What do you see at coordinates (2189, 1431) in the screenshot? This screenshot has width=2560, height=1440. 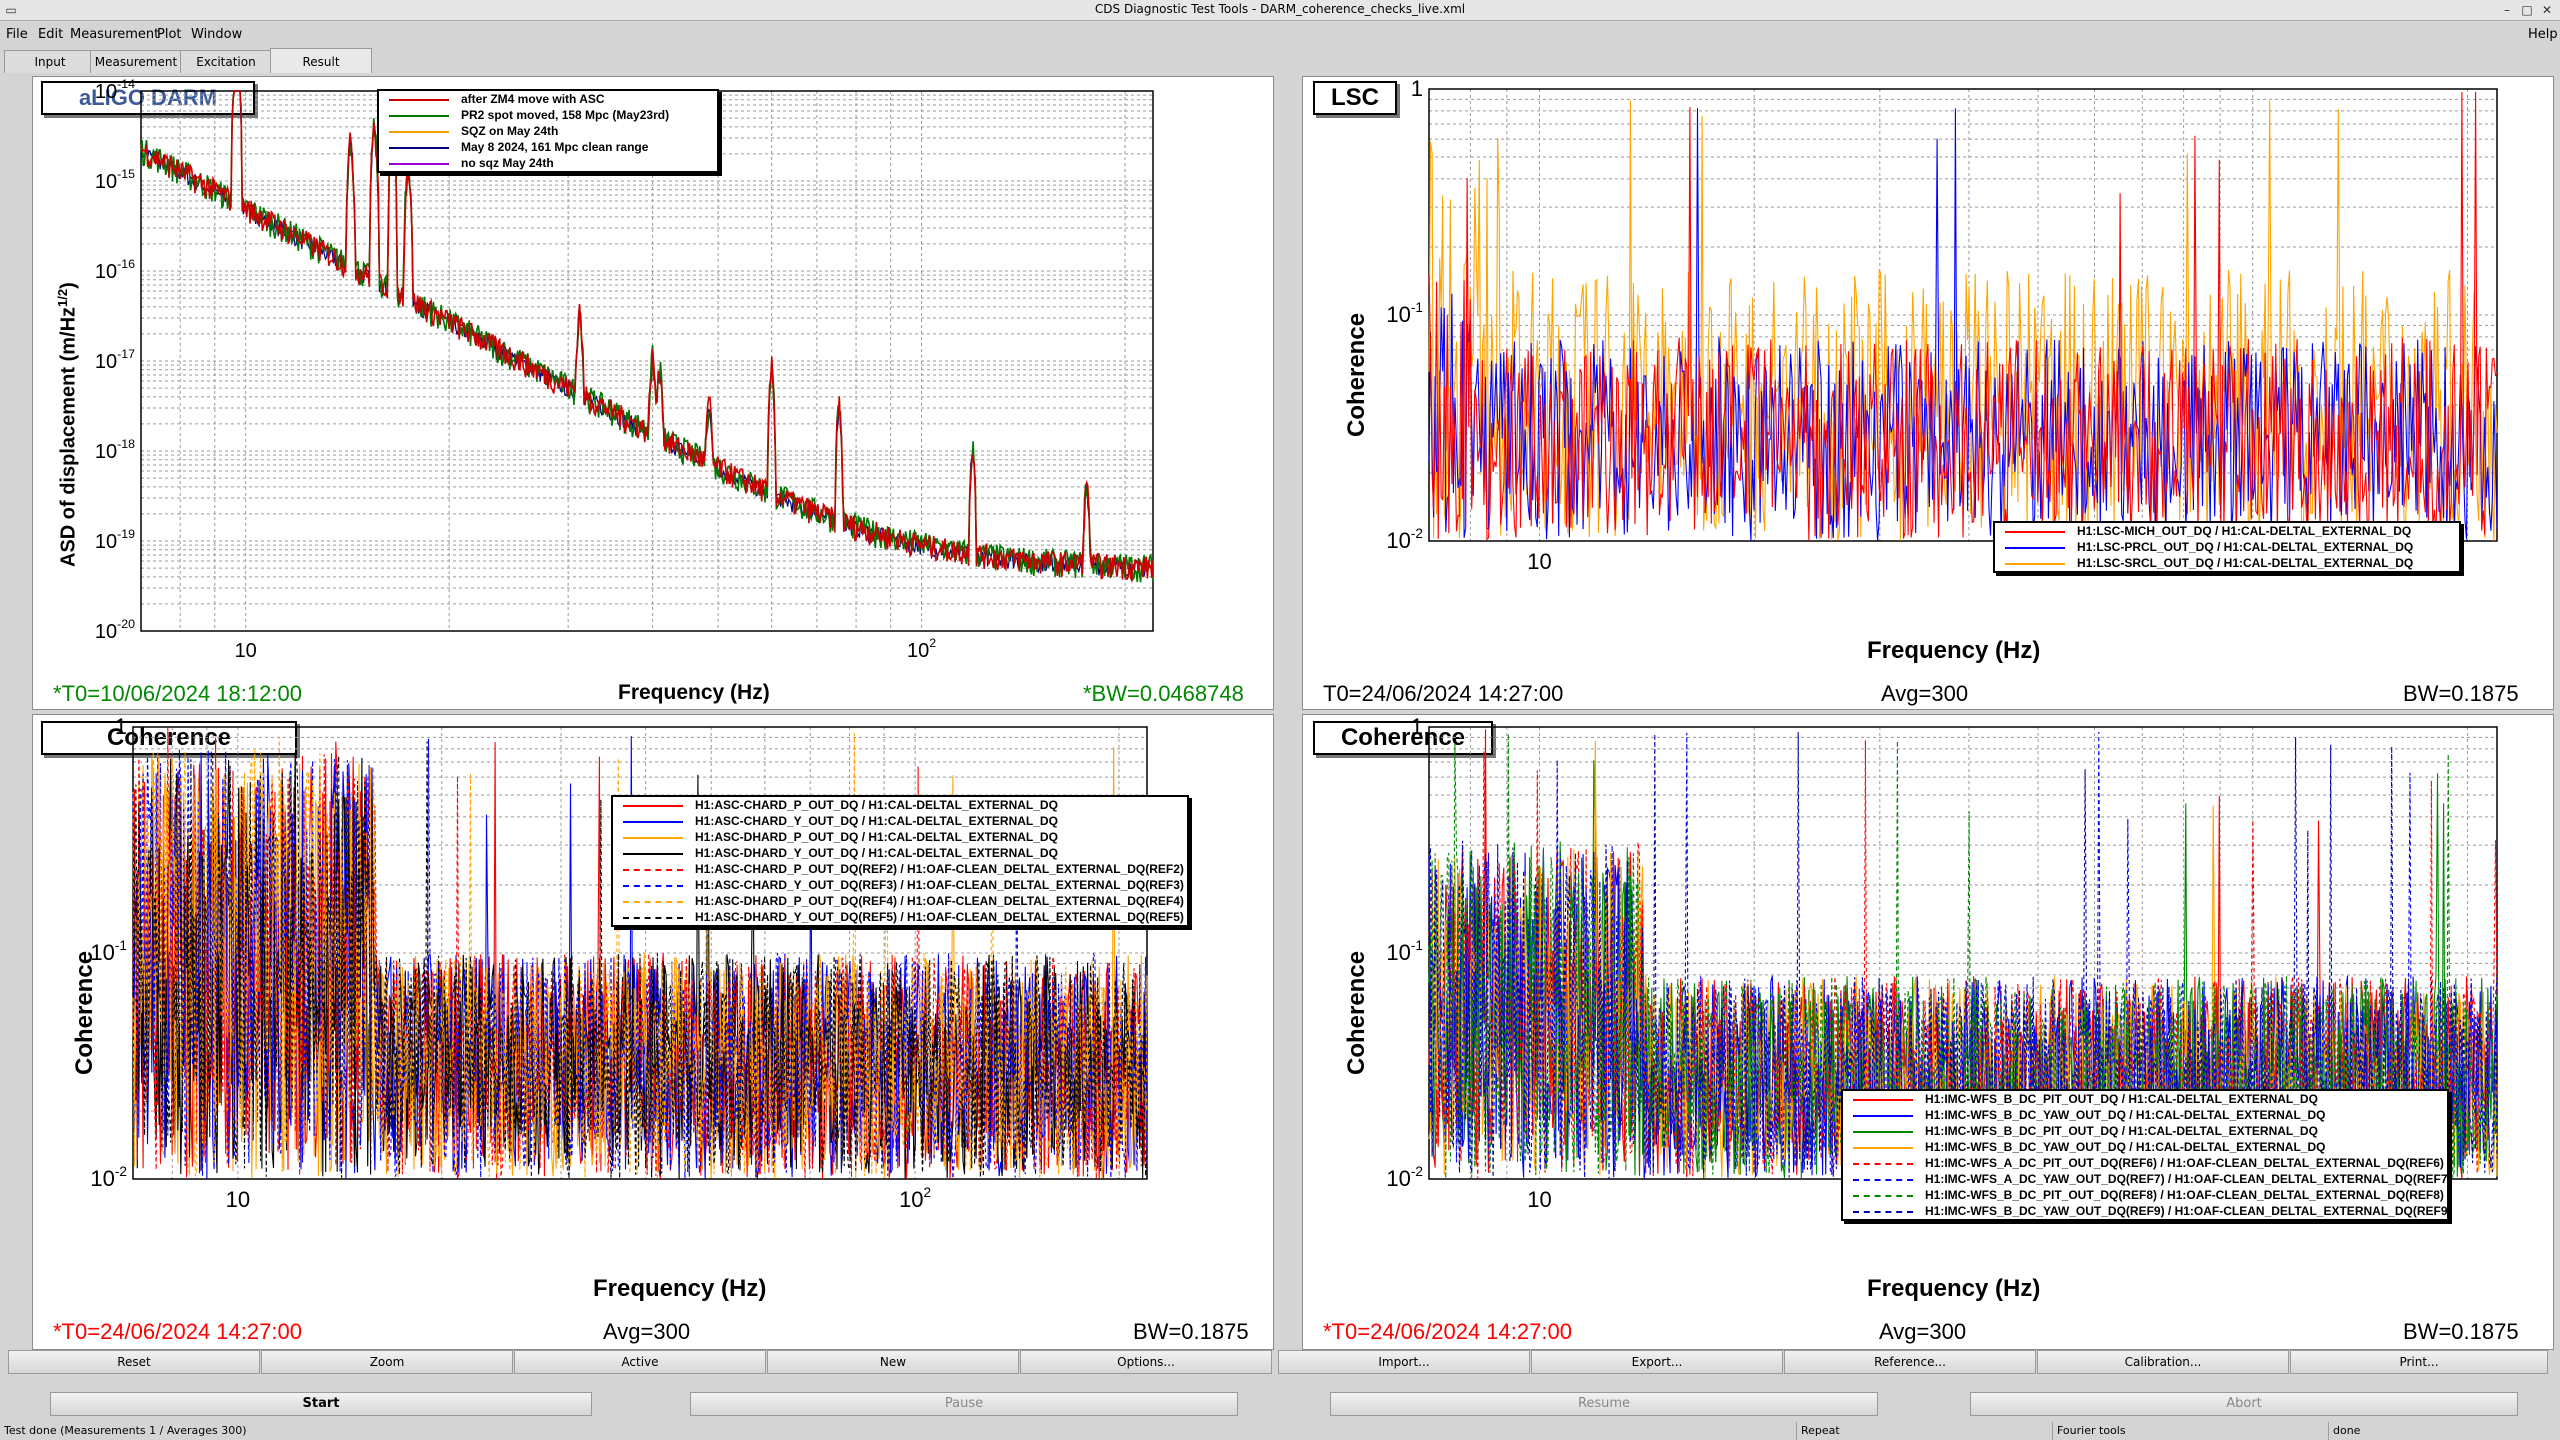 I see `status-fourier-tools: Fourier tools` at bounding box center [2189, 1431].